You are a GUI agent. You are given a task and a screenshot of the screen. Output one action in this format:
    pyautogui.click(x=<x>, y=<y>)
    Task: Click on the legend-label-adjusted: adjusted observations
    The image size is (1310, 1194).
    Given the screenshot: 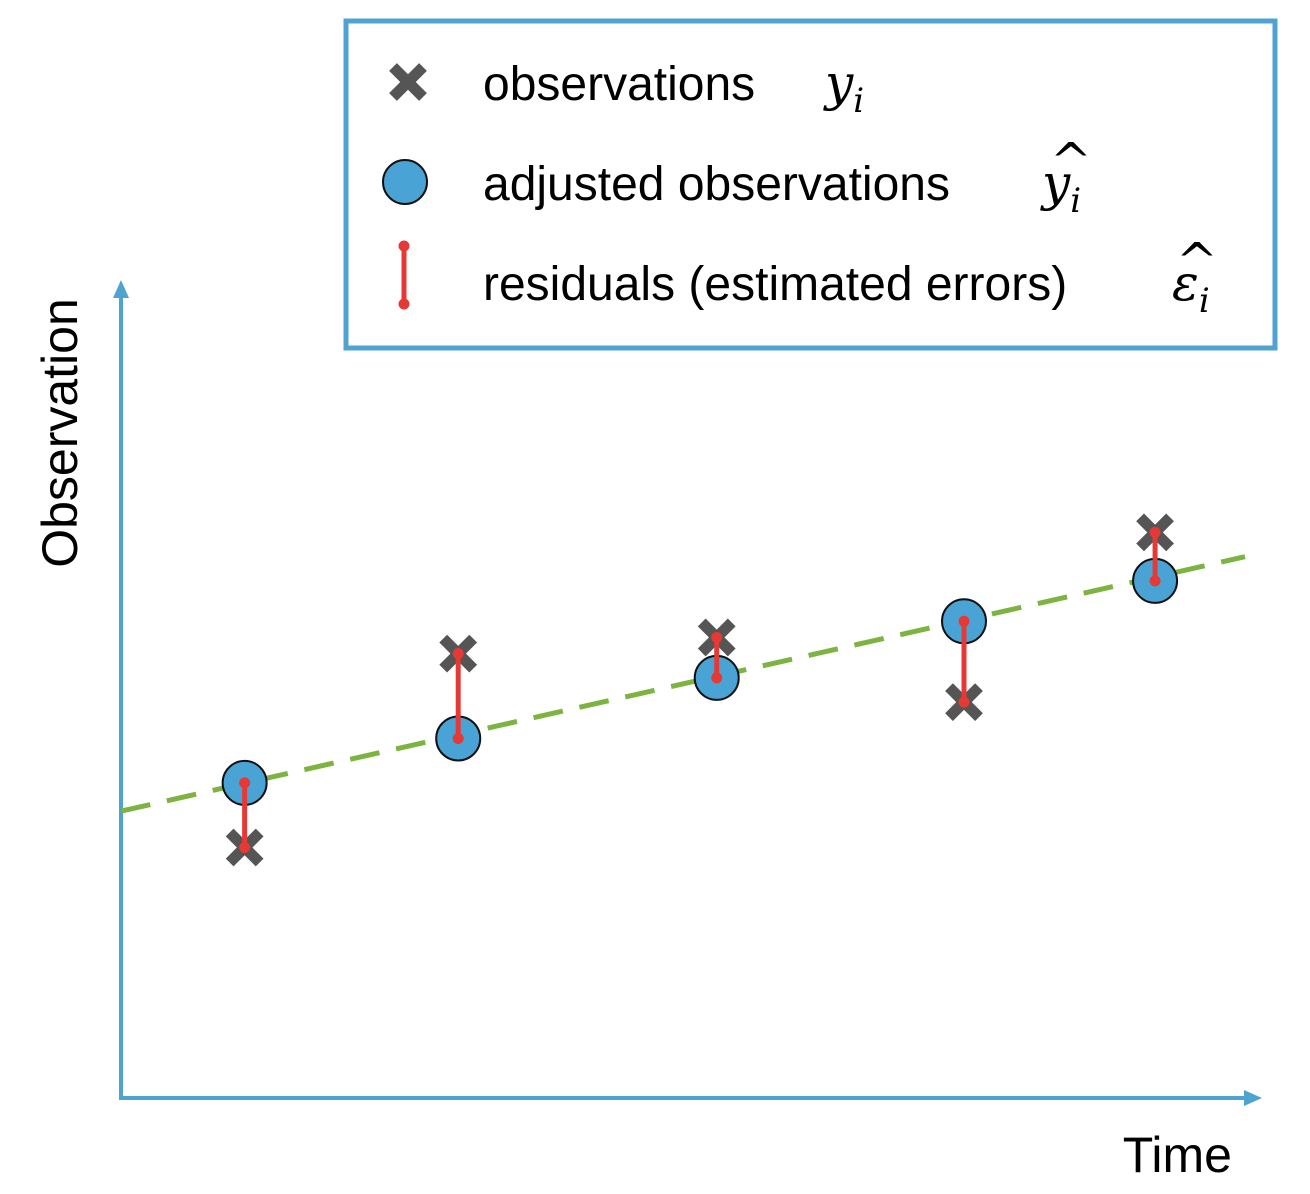 What is the action you would take?
    pyautogui.click(x=716, y=184)
    